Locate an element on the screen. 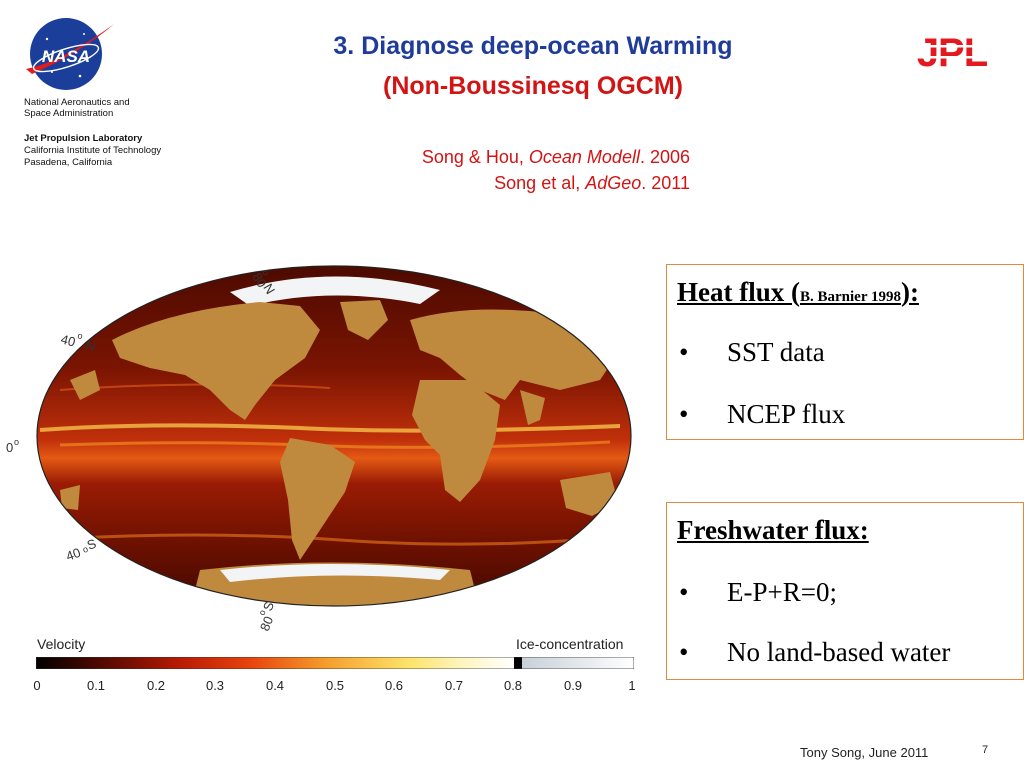  nasa-logo-text: NASA is located at coordinates (66, 56).